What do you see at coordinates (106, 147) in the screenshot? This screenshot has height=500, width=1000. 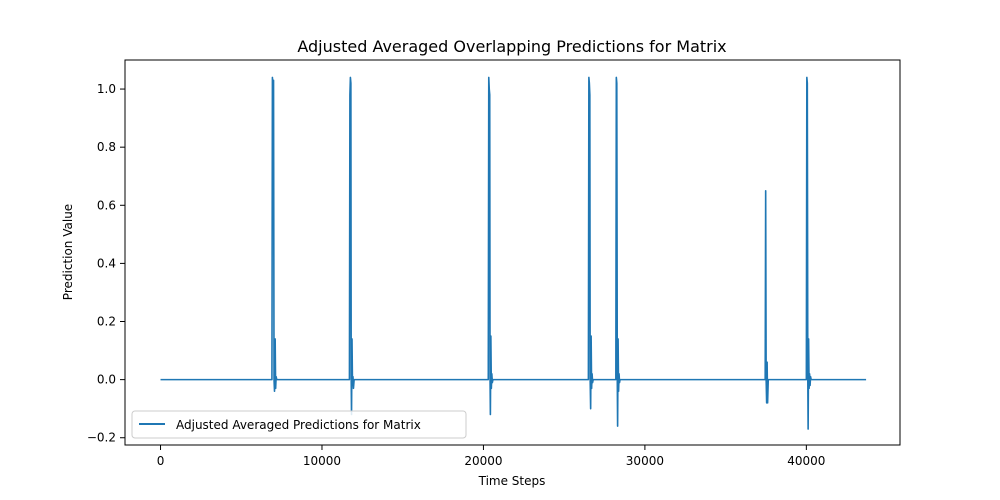 I see `y-tick-label: 0.8` at bounding box center [106, 147].